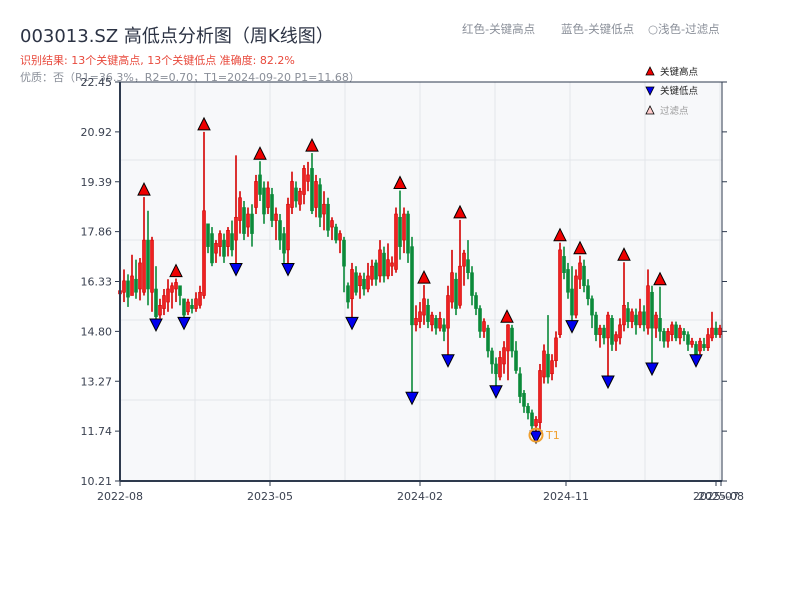 This screenshot has width=800, height=600. Describe the element at coordinates (177, 36) in the screenshot. I see `chart-title: 003013.SZ 高低点分析图（周K线图）` at that location.